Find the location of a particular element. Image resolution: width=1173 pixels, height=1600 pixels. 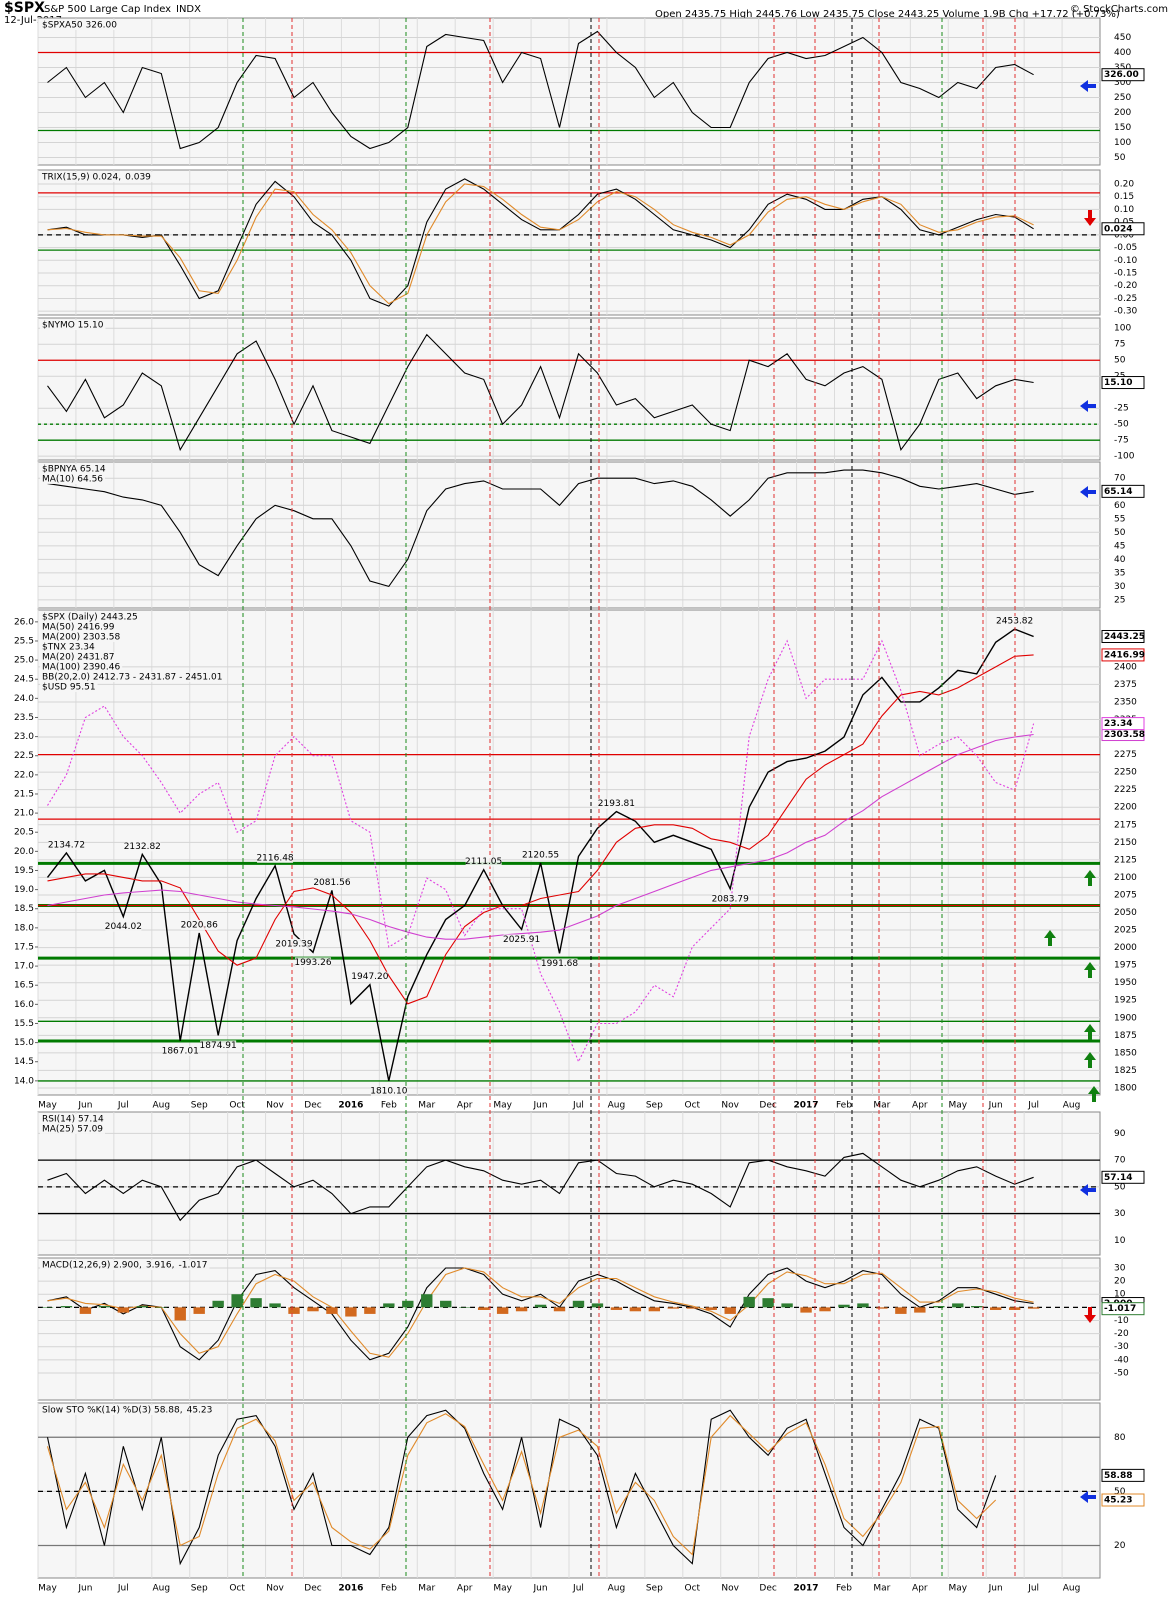

legend-entry: MA(200) 2303.58 is located at coordinates (81, 638).